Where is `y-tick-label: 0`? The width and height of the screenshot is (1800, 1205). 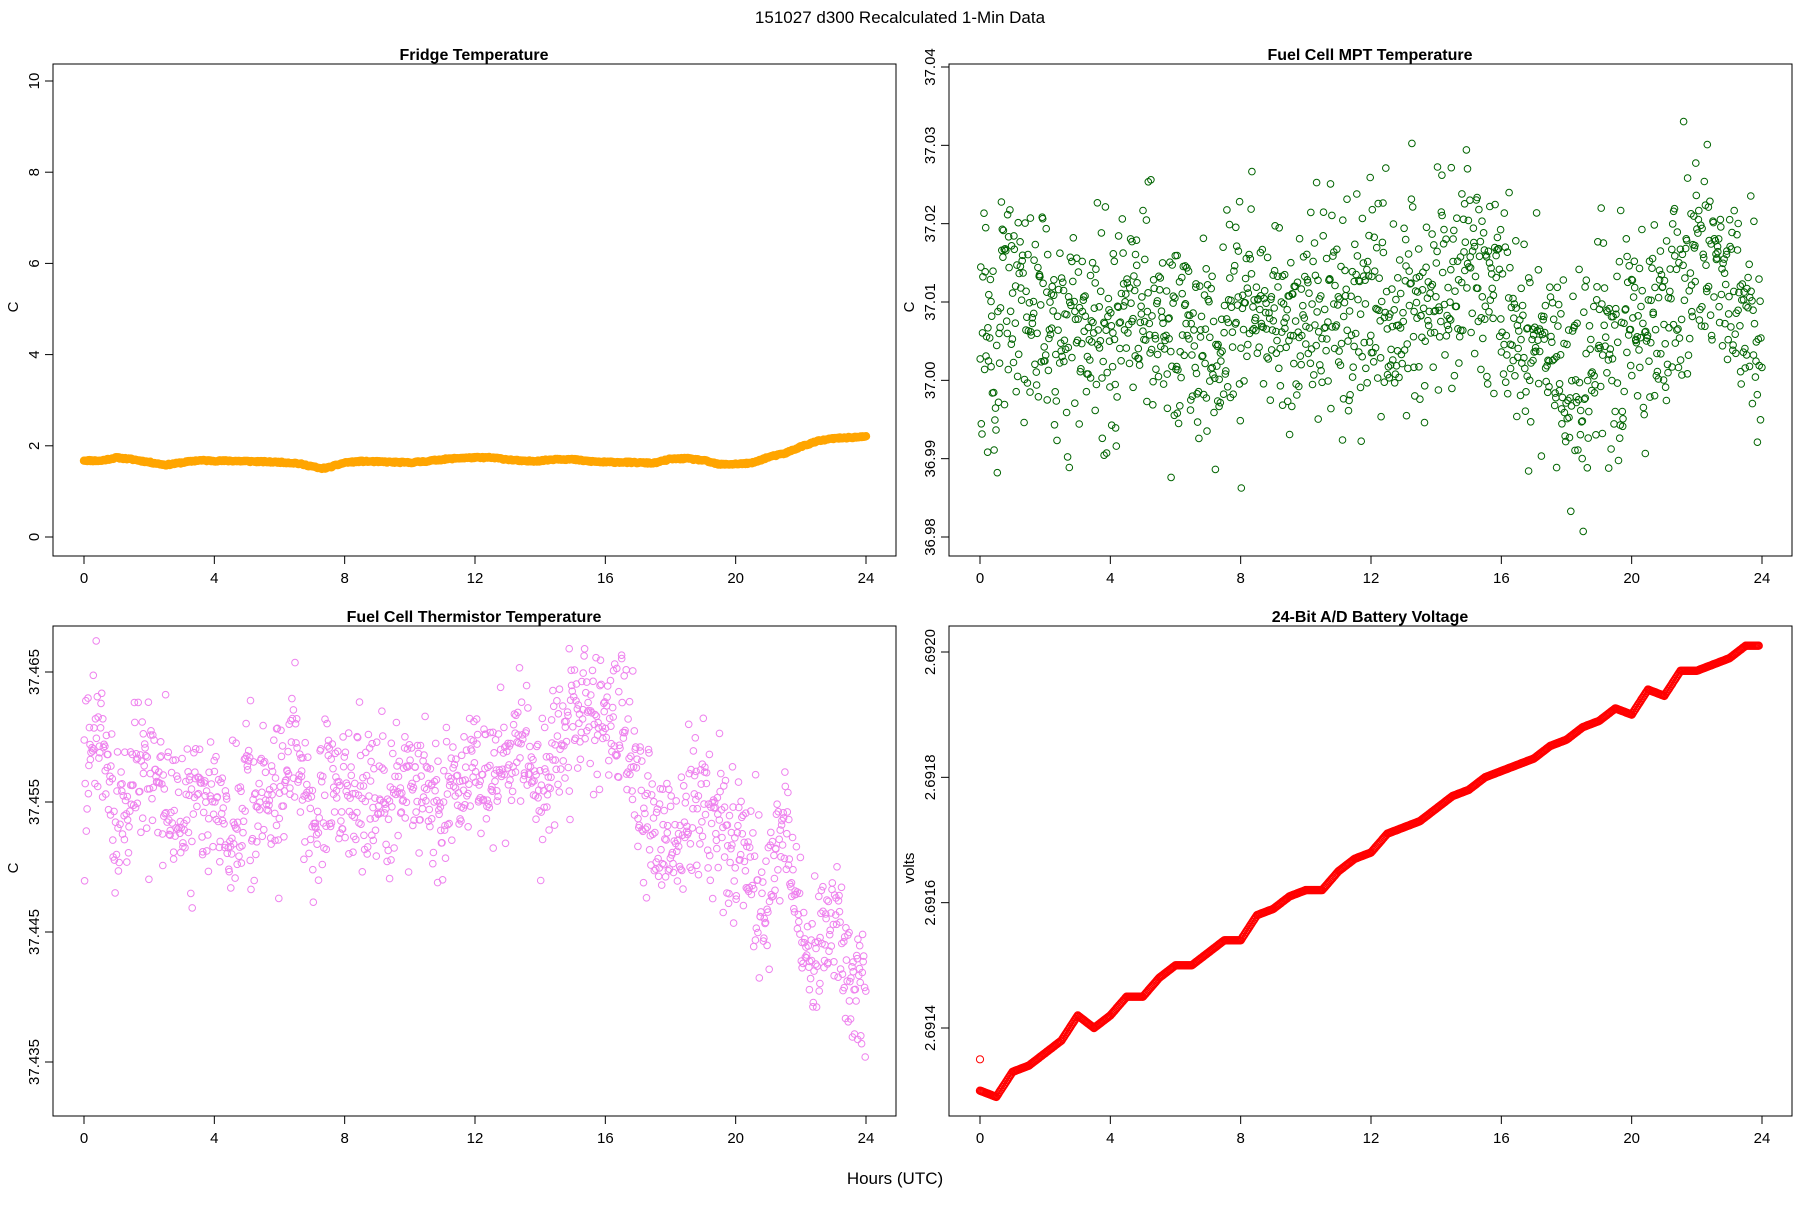 y-tick-label: 0 is located at coordinates (34, 537).